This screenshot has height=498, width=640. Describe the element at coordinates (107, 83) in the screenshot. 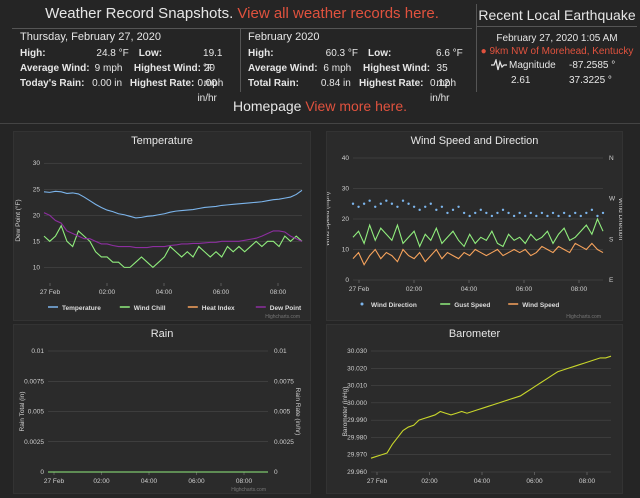

I see `day-rain: 0.00 in` at that location.